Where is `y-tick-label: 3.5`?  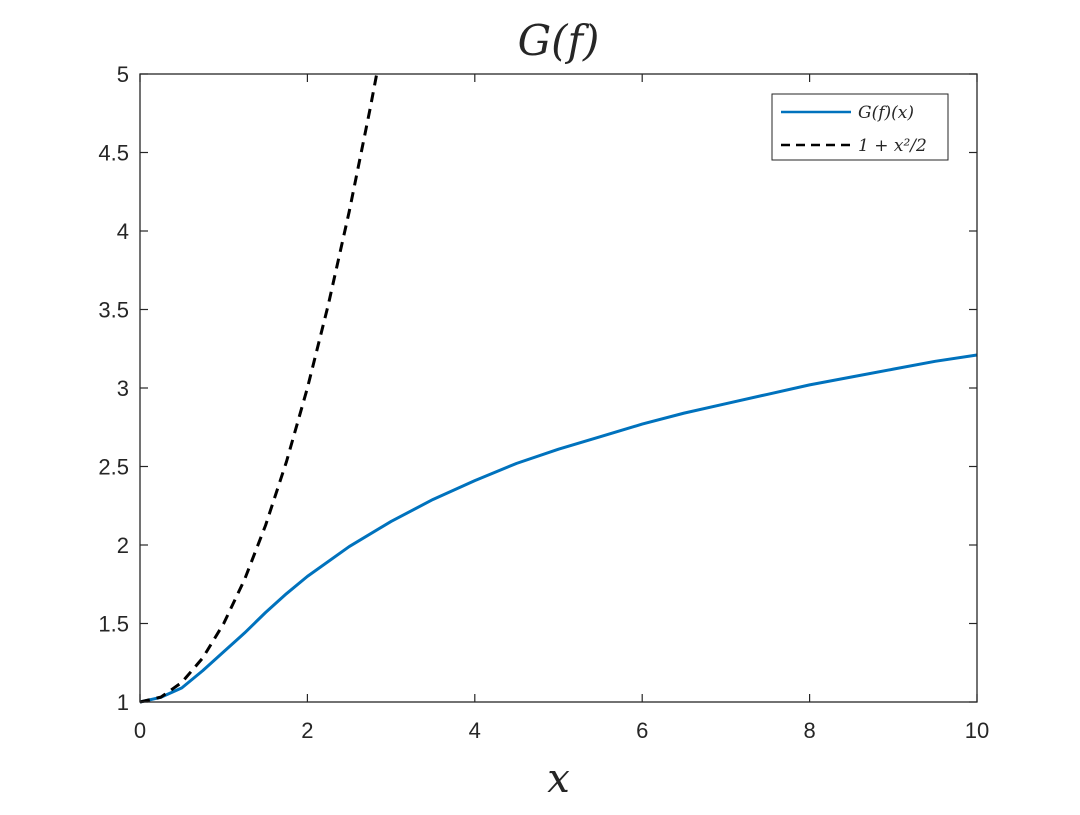
y-tick-label: 3.5 is located at coordinates (113, 310).